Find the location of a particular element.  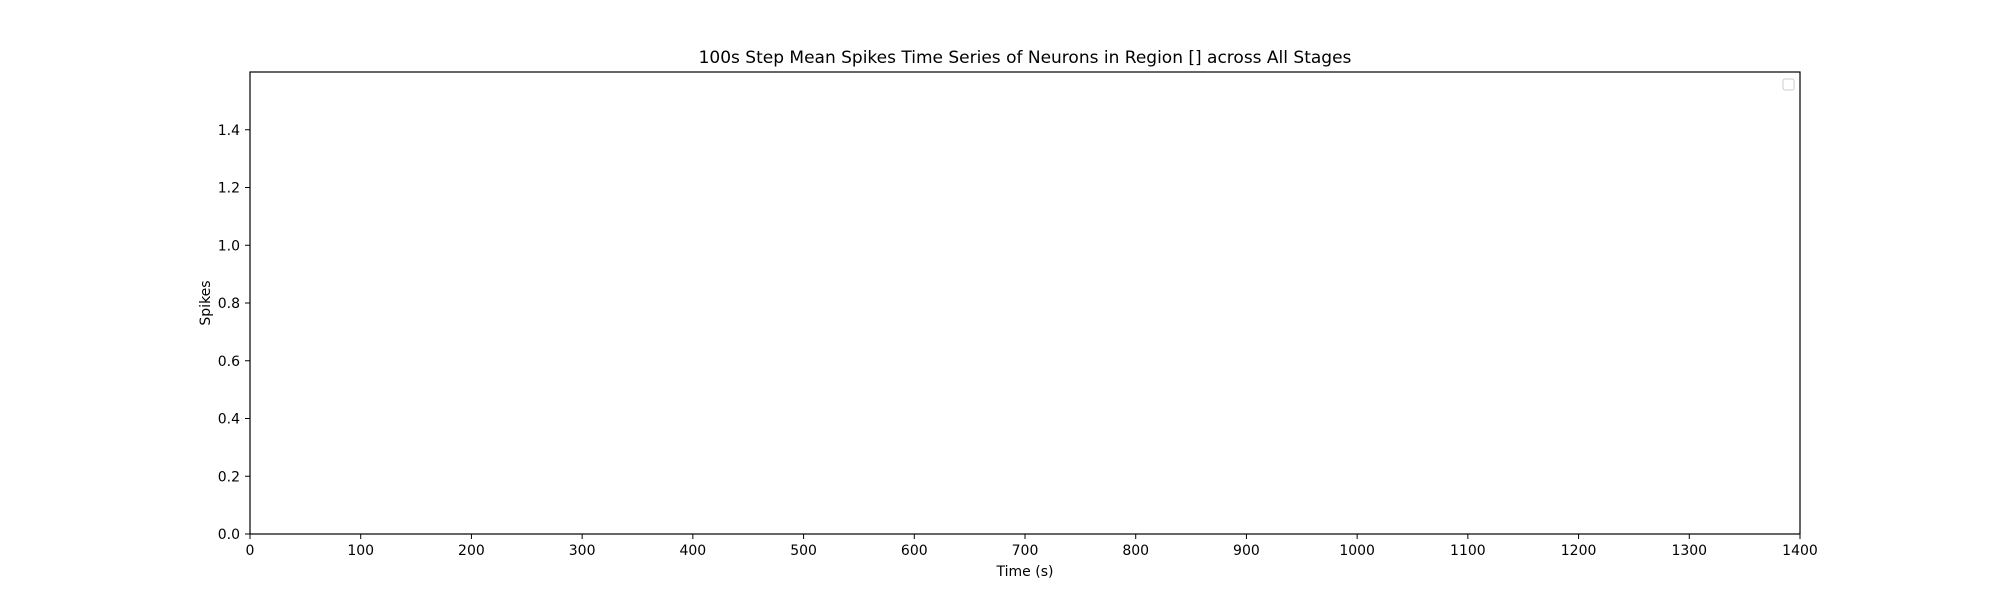

x-tick-label: 1000 is located at coordinates (1357, 551).